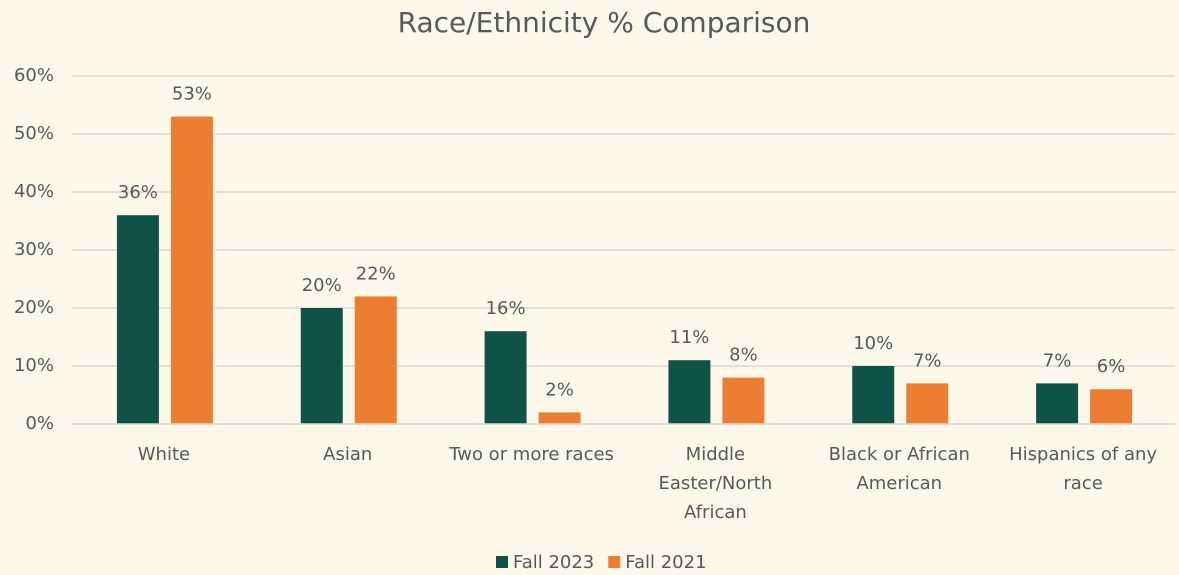 This screenshot has width=1179, height=575. What do you see at coordinates (34, 133) in the screenshot?
I see `y-tick-label: 50%` at bounding box center [34, 133].